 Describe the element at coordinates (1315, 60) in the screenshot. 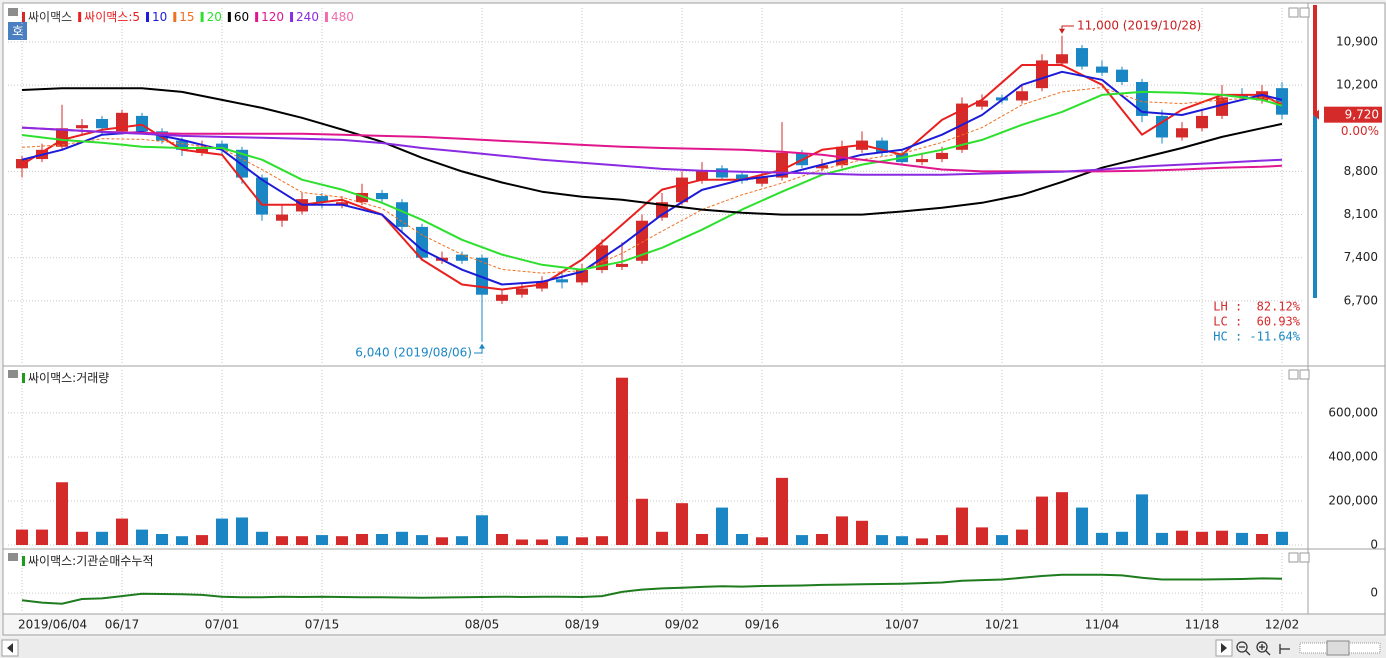

I see `range-bar-up` at that location.